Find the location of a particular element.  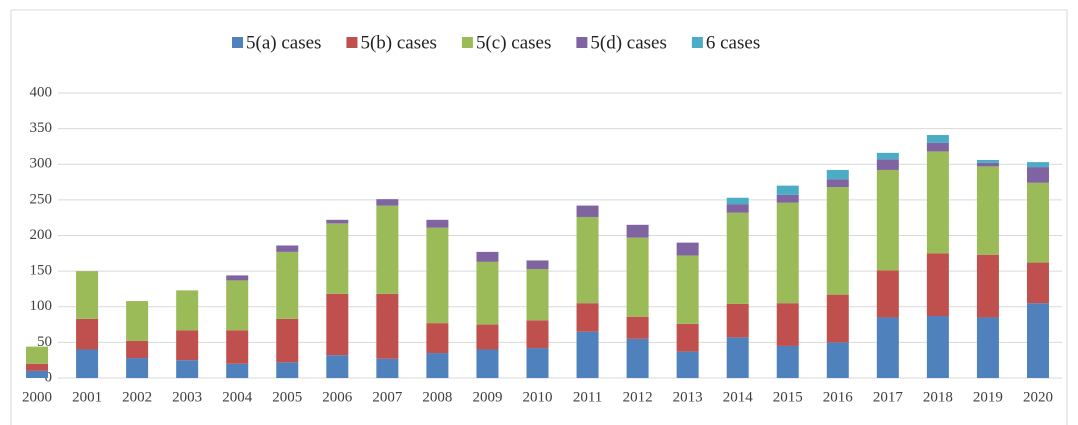

x-tick-label: 2013 is located at coordinates (688, 397).